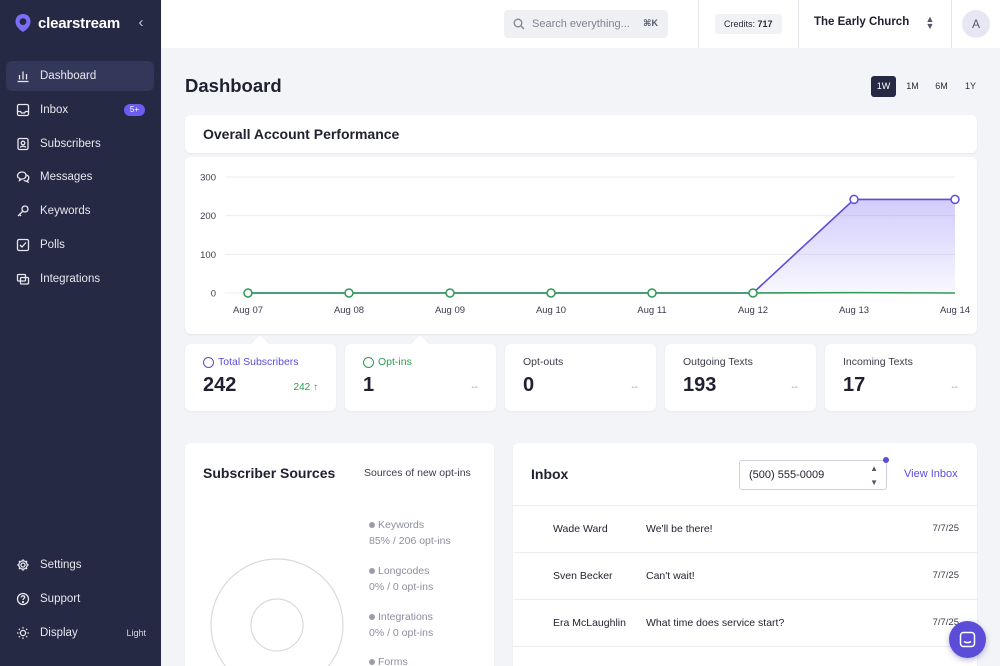 This screenshot has width=1000, height=666. Describe the element at coordinates (529, 385) in the screenshot. I see `stat-value: 0` at that location.